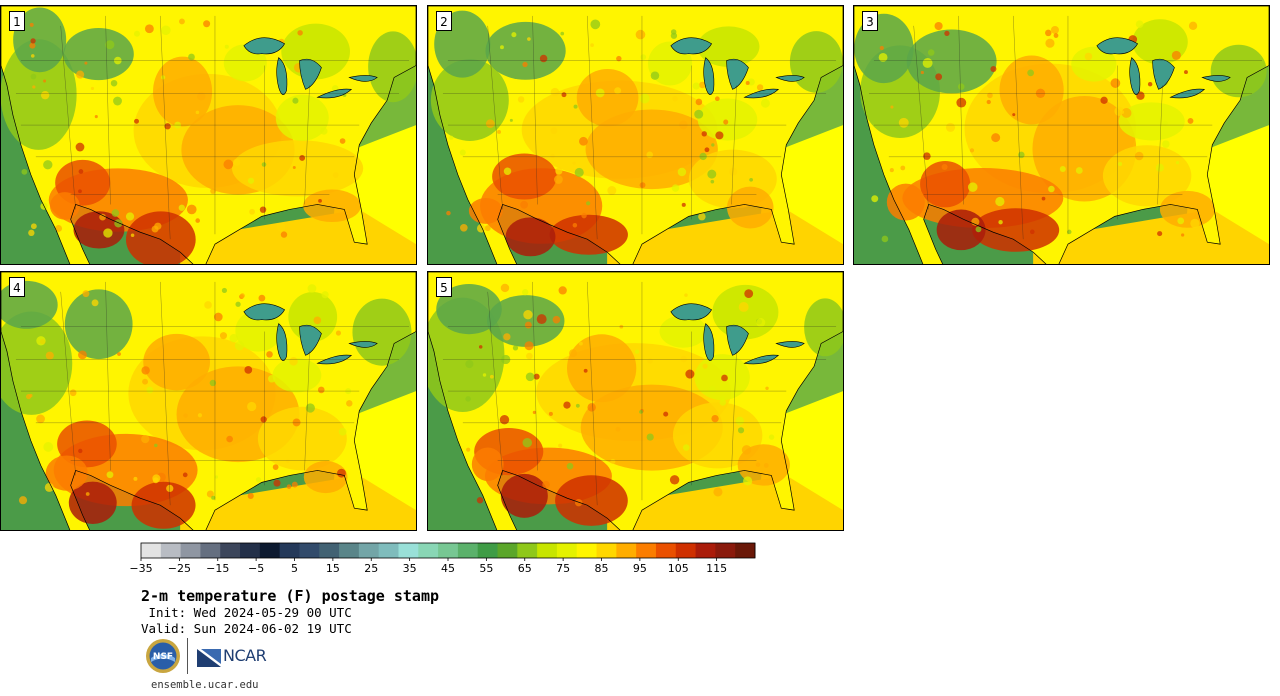 The image size is (1280, 696). Describe the element at coordinates (635, 135) in the screenshot. I see `temperature-map` at that location.